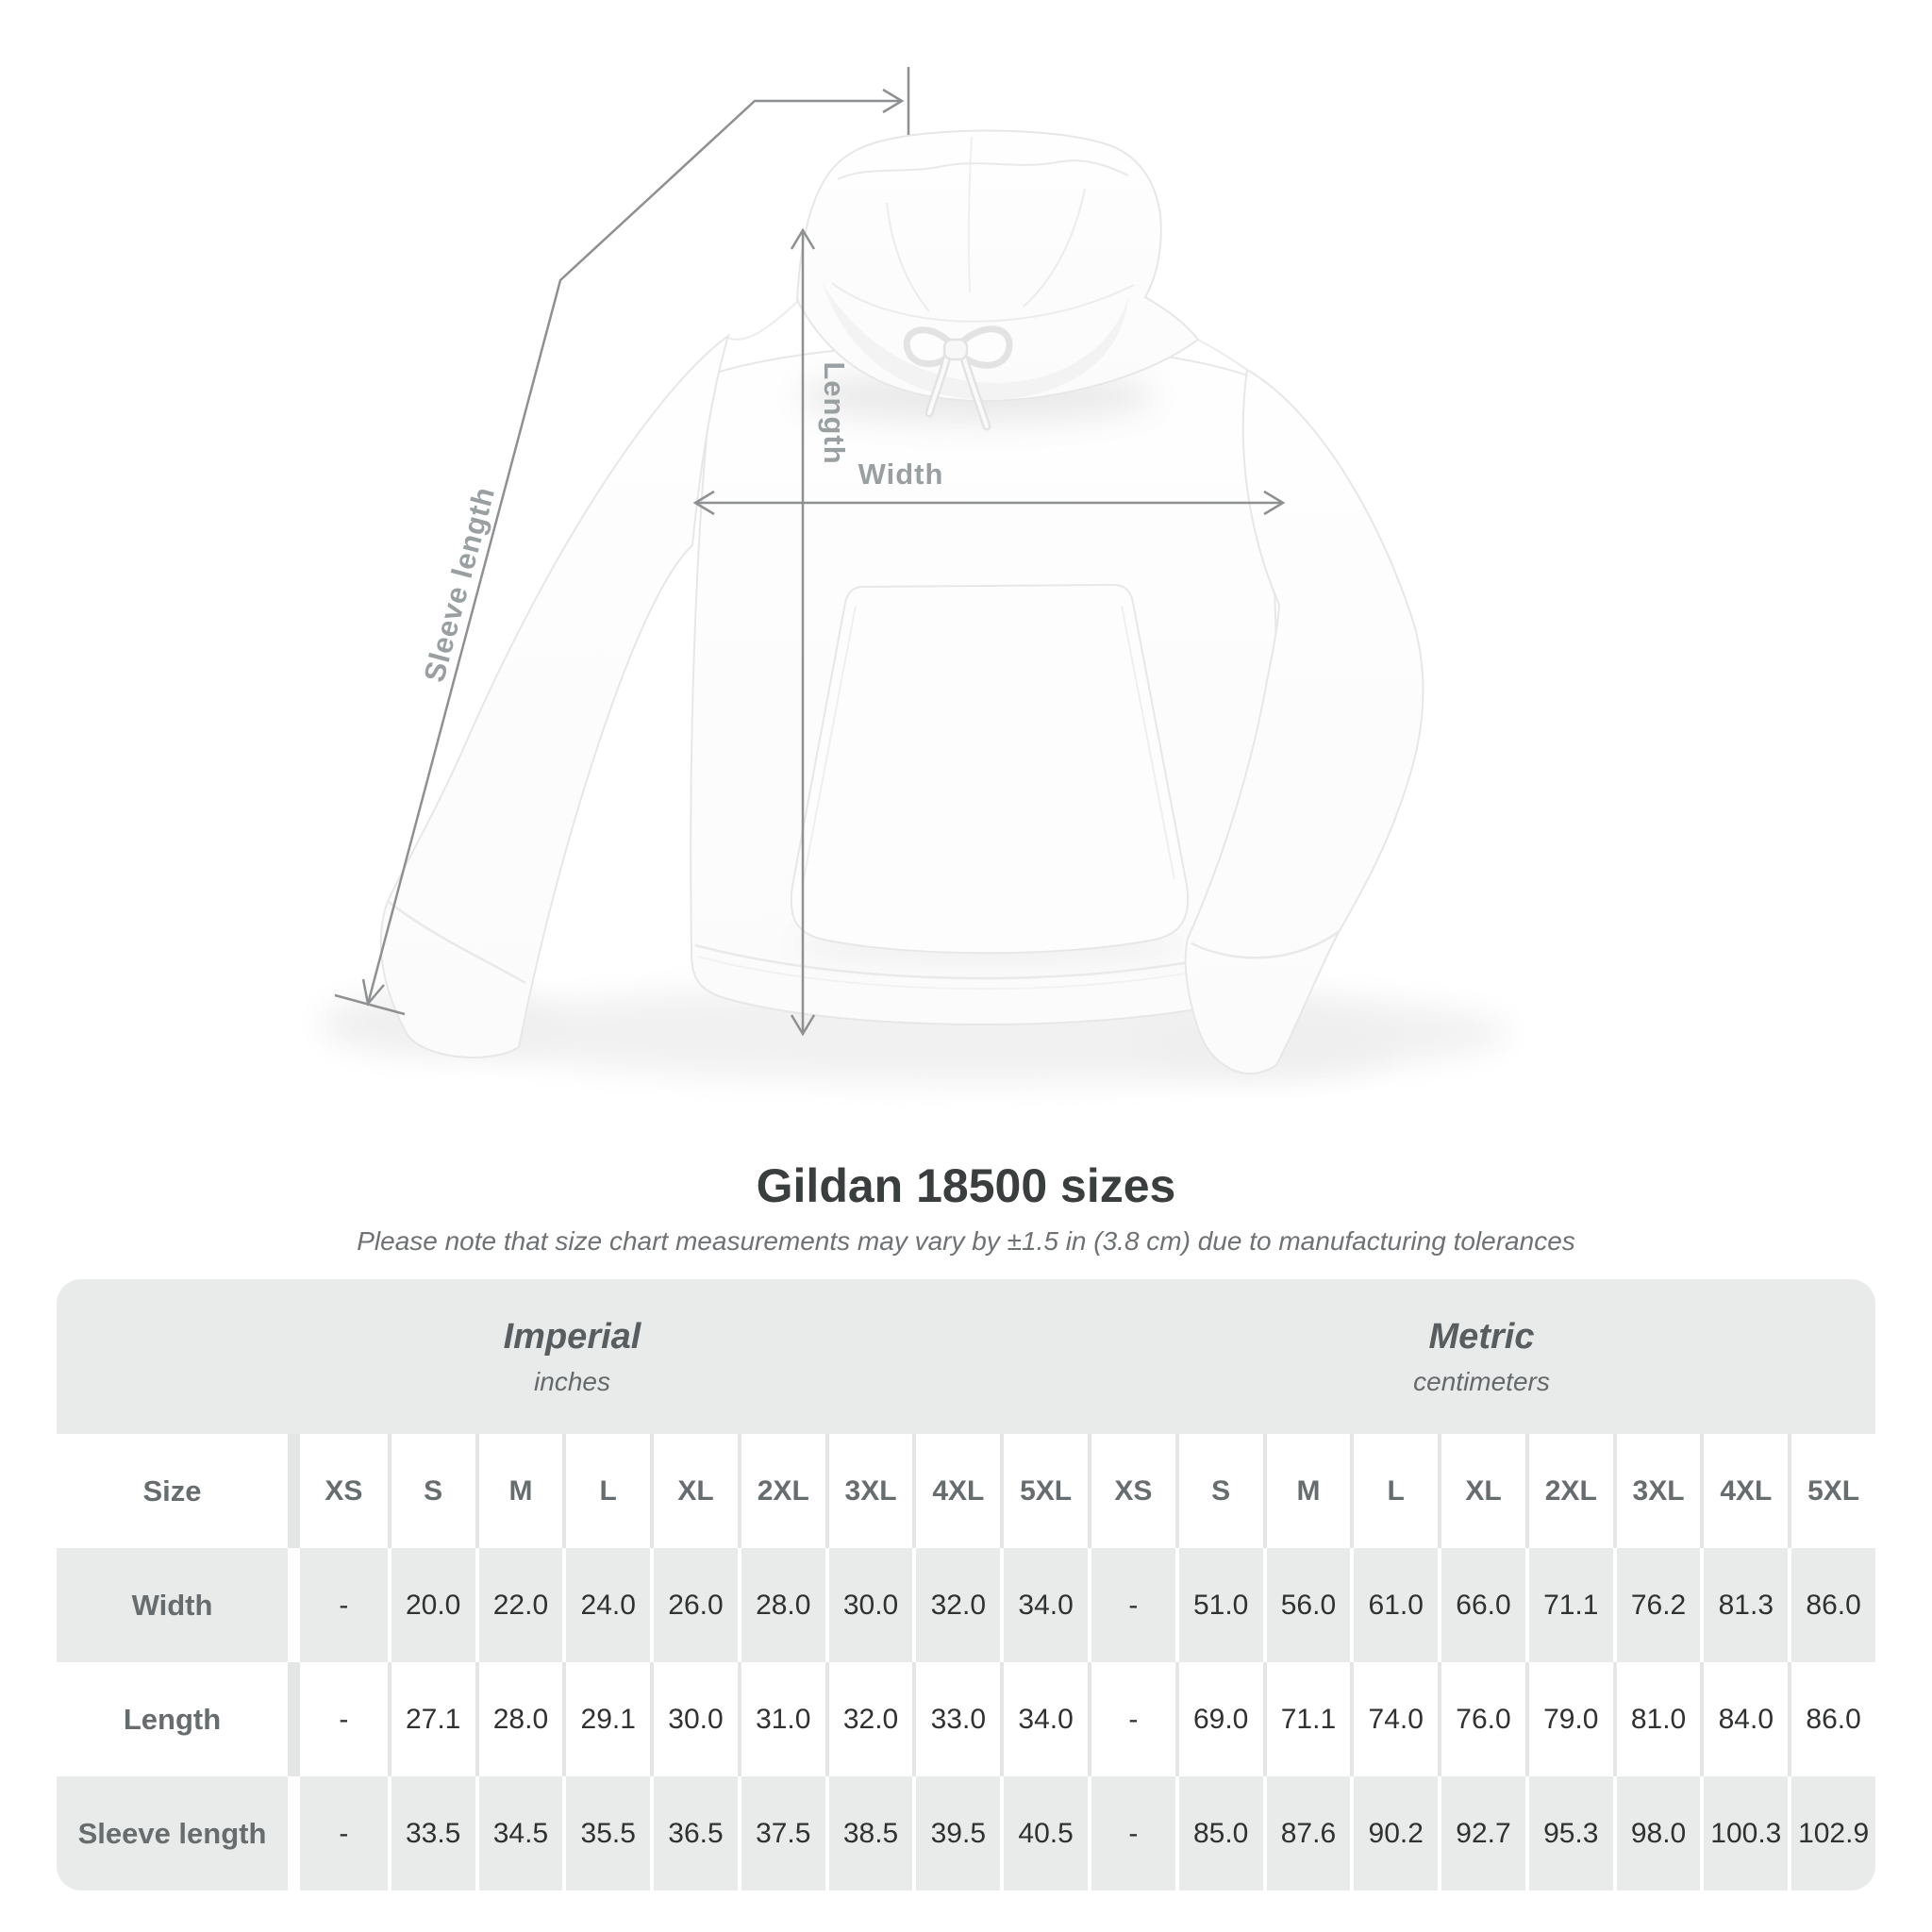 The width and height of the screenshot is (1932, 1932). I want to click on measurement-cell: 35.5, so click(606, 1833).